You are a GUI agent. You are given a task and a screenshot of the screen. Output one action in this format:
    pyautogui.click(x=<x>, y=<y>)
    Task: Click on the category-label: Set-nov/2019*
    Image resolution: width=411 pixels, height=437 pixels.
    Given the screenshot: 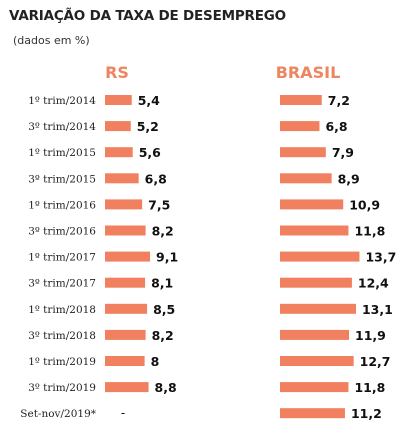 What is the action you would take?
    pyautogui.click(x=58, y=414)
    